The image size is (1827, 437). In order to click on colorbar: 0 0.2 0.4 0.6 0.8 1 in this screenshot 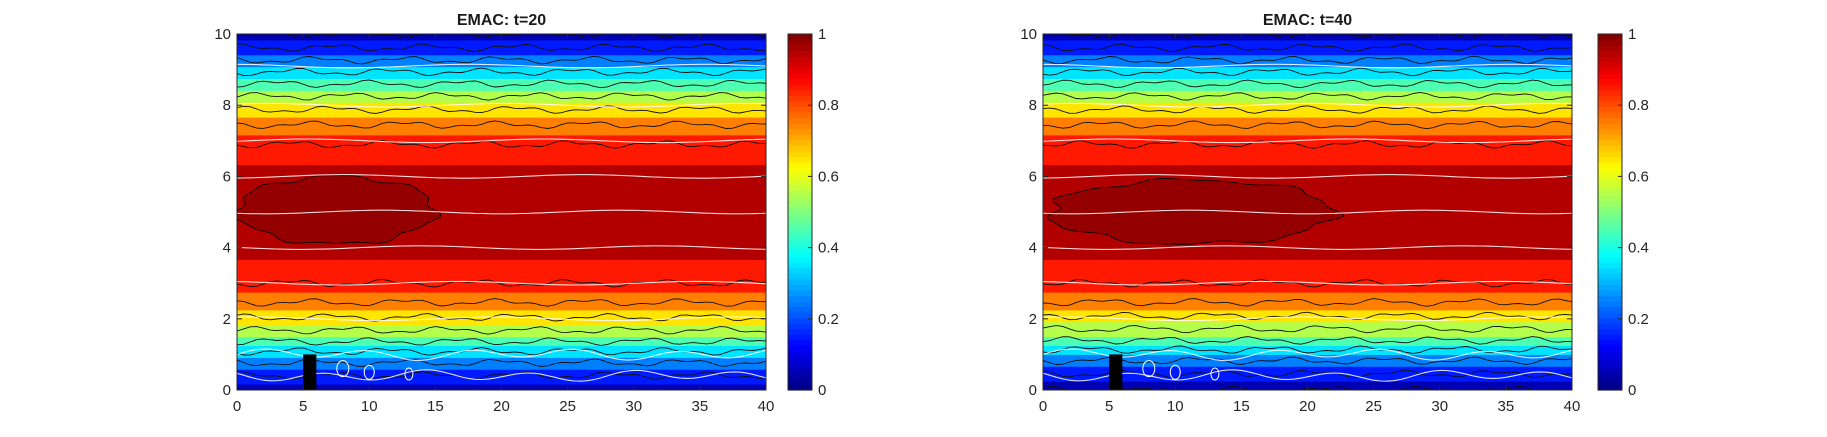, I will do `click(1623, 212)`.